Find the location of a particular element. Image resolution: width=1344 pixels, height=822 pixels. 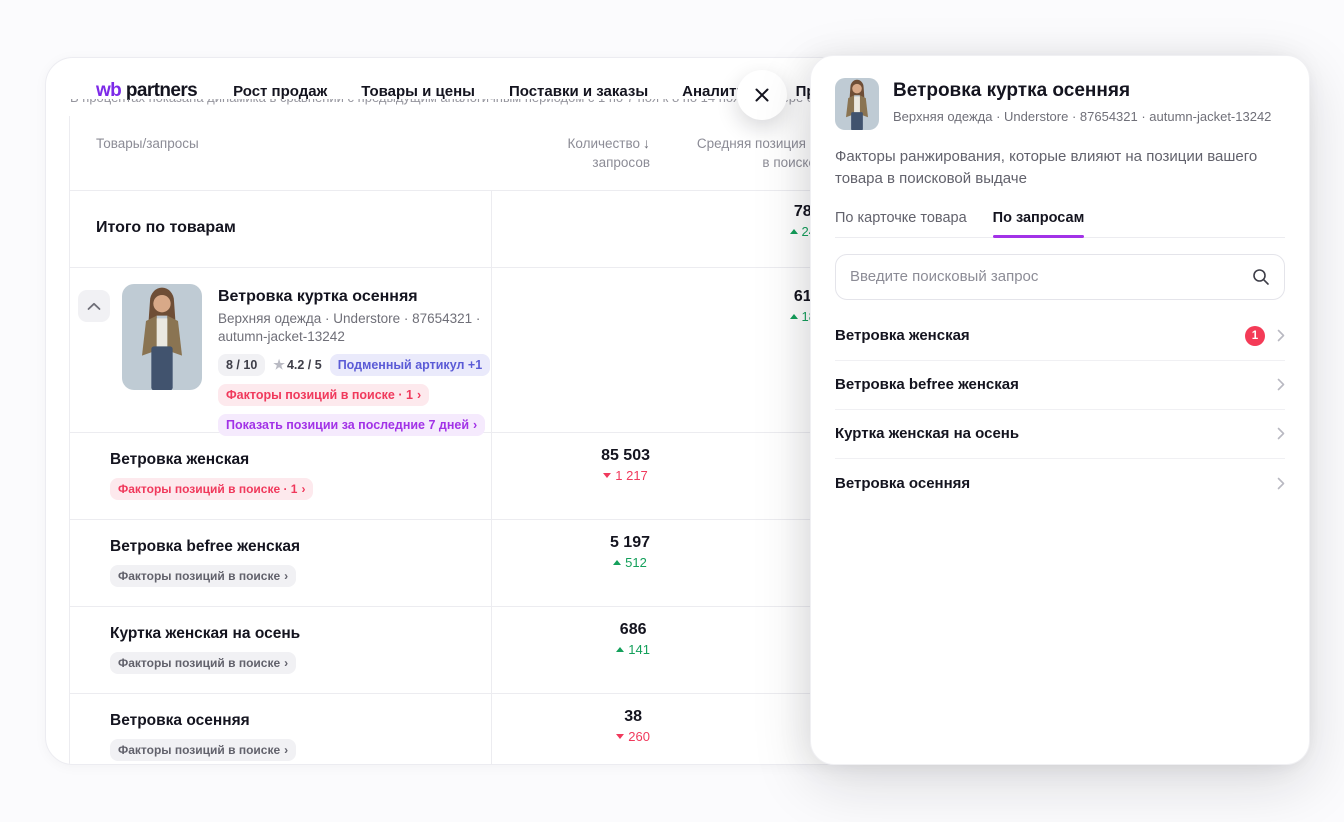

panel-tabs: По карточке товара По запросам is located at coordinates (1060, 224).